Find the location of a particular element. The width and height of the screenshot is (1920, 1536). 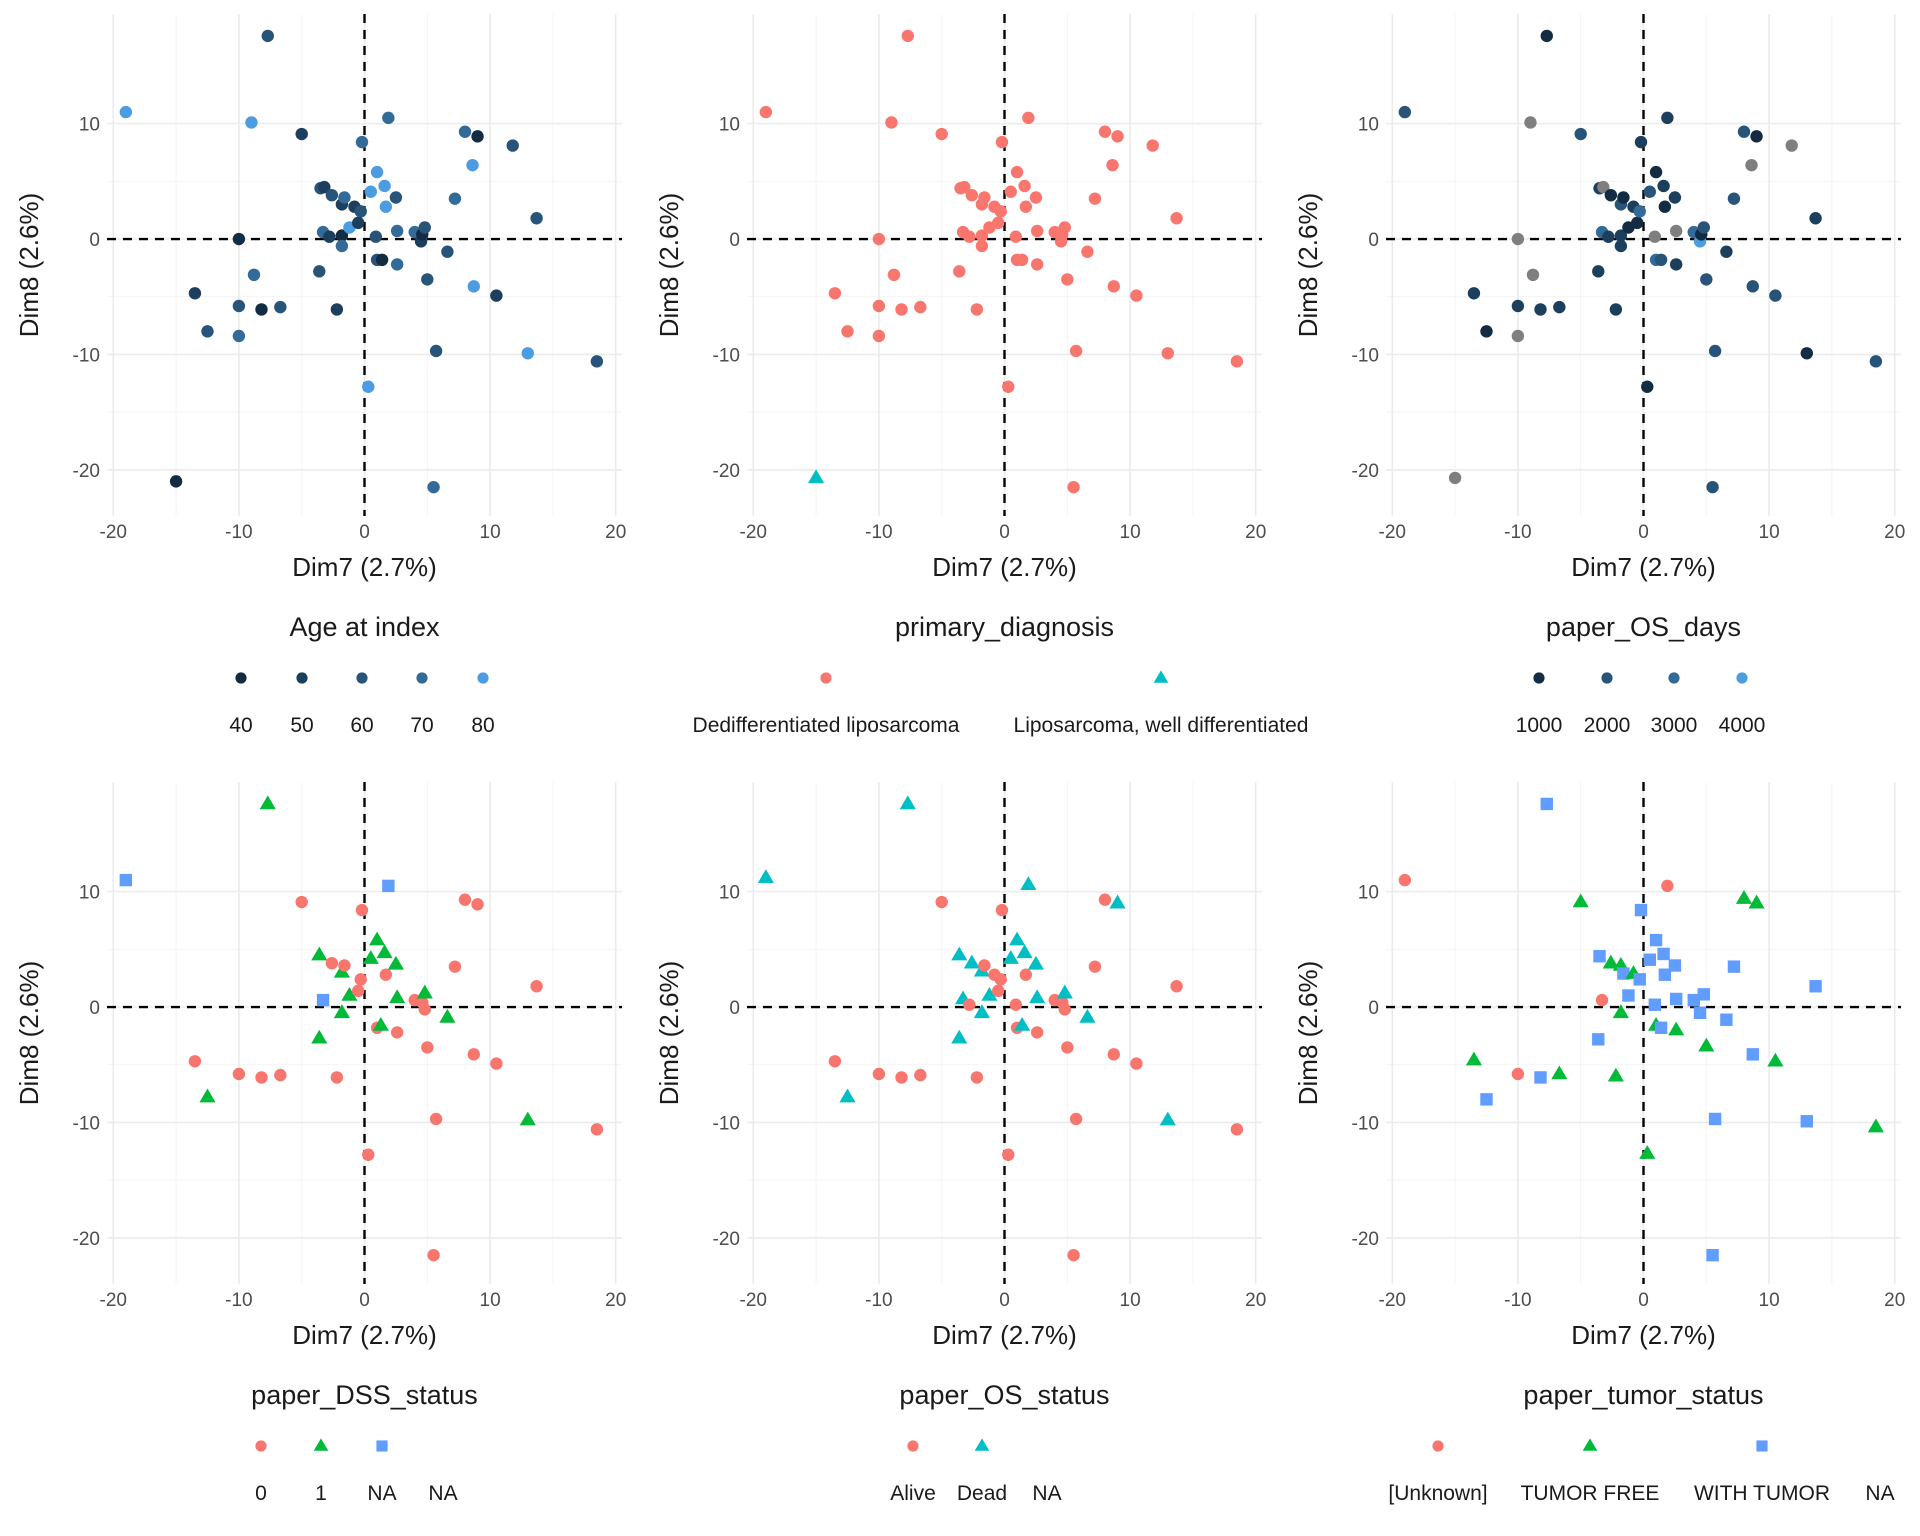

legend-label: 80 is located at coordinates (482, 725).